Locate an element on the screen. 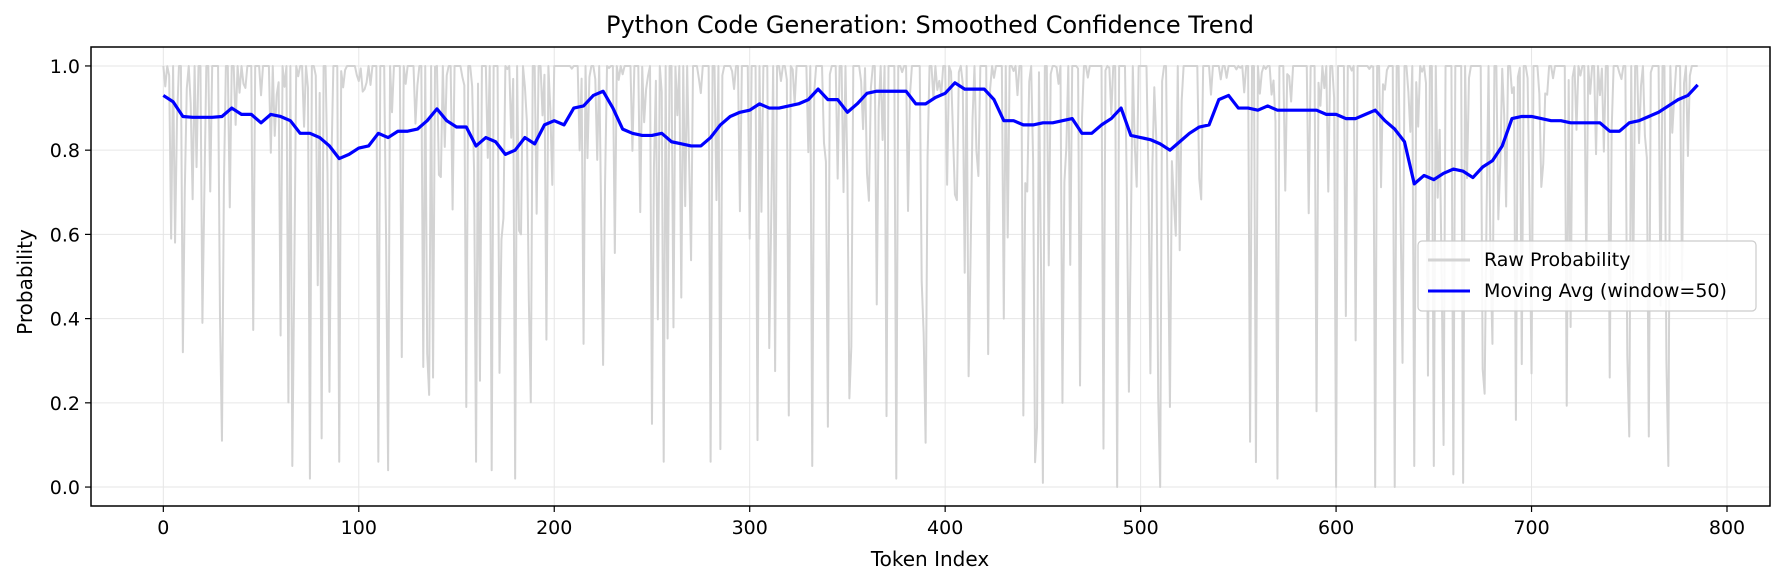 This screenshot has width=1785, height=584. legend: Raw Probability Moving Avg (window=50) is located at coordinates (1587, 276).